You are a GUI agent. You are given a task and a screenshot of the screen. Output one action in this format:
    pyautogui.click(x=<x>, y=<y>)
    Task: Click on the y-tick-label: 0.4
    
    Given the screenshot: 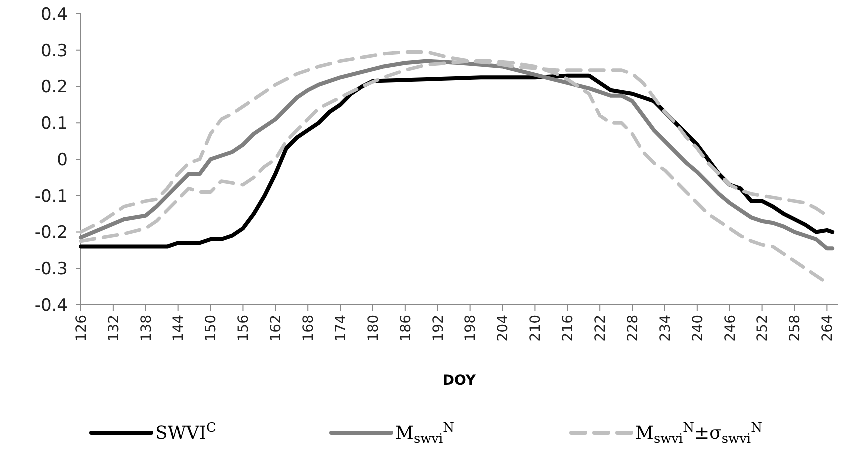 What is the action you would take?
    pyautogui.click(x=54, y=14)
    